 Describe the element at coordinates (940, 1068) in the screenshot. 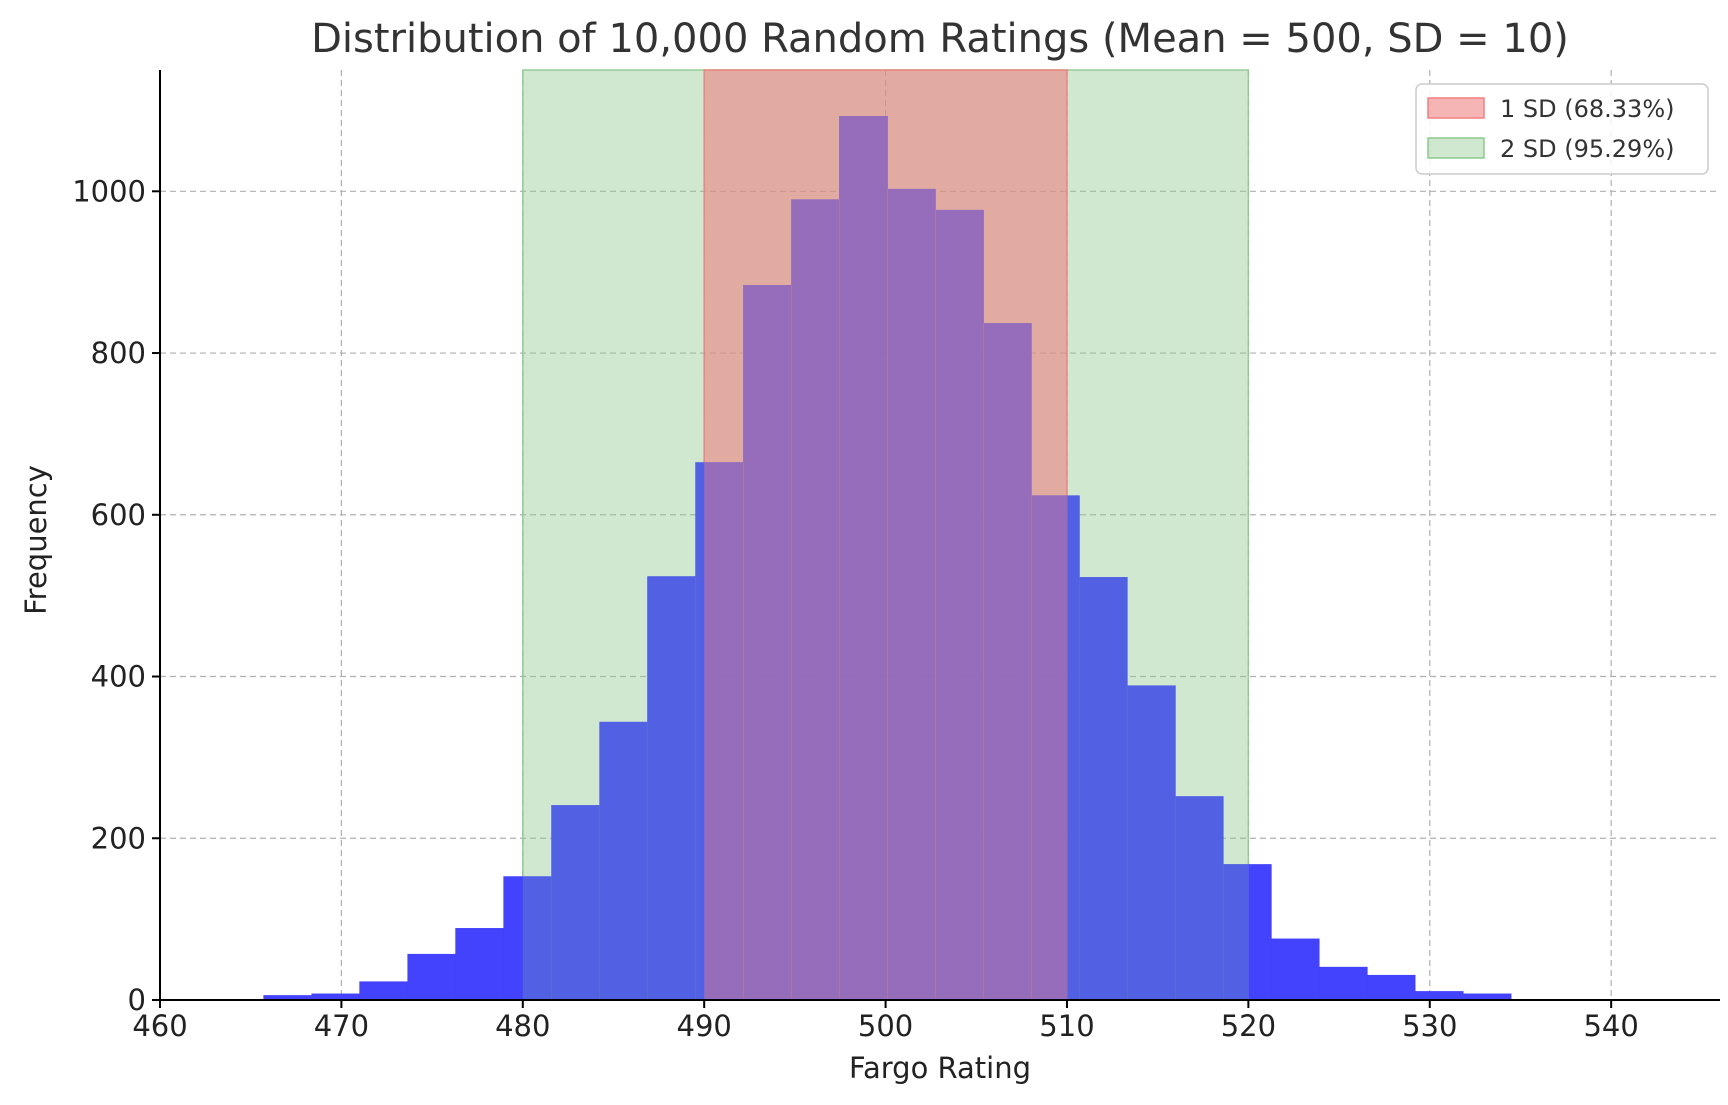

I see `x-axis-label: Fargo Rating` at that location.